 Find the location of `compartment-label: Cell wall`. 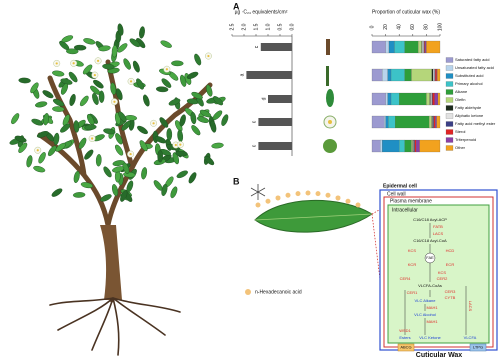

compartment-label: Cell wall is located at coordinates (396, 194).